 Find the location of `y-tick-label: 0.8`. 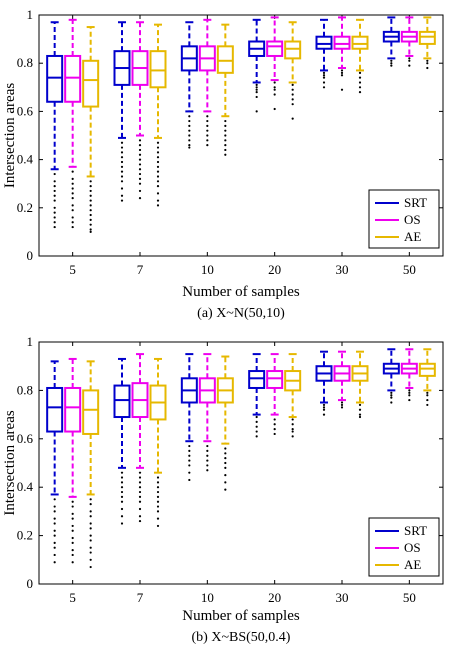

y-tick-label: 0.8 is located at coordinates (25, 62).